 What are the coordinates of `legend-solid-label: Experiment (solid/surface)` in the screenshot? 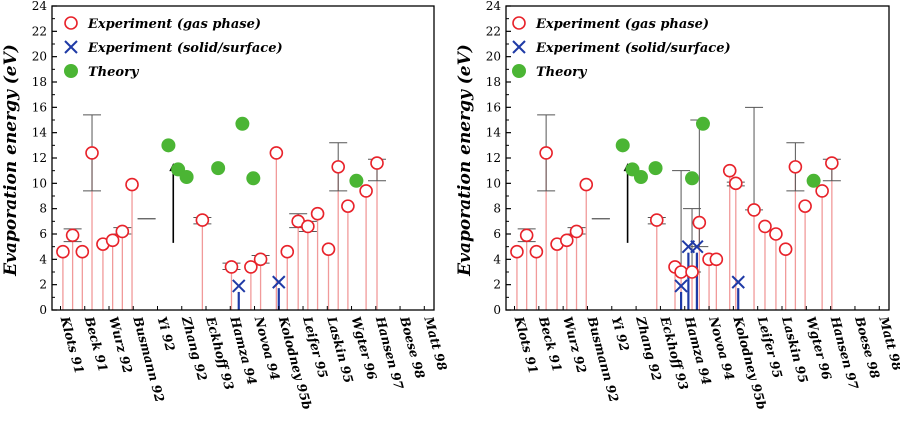 It's located at (185, 48).